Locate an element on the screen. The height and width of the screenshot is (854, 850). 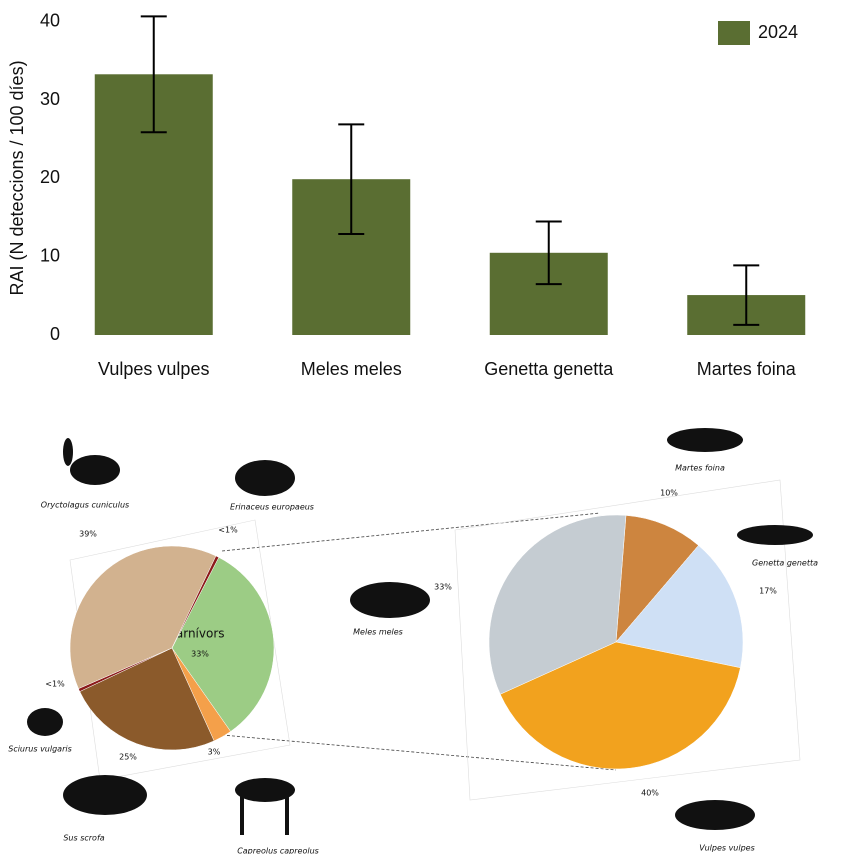
y-tick-label: 30 is located at coordinates (50, 99).